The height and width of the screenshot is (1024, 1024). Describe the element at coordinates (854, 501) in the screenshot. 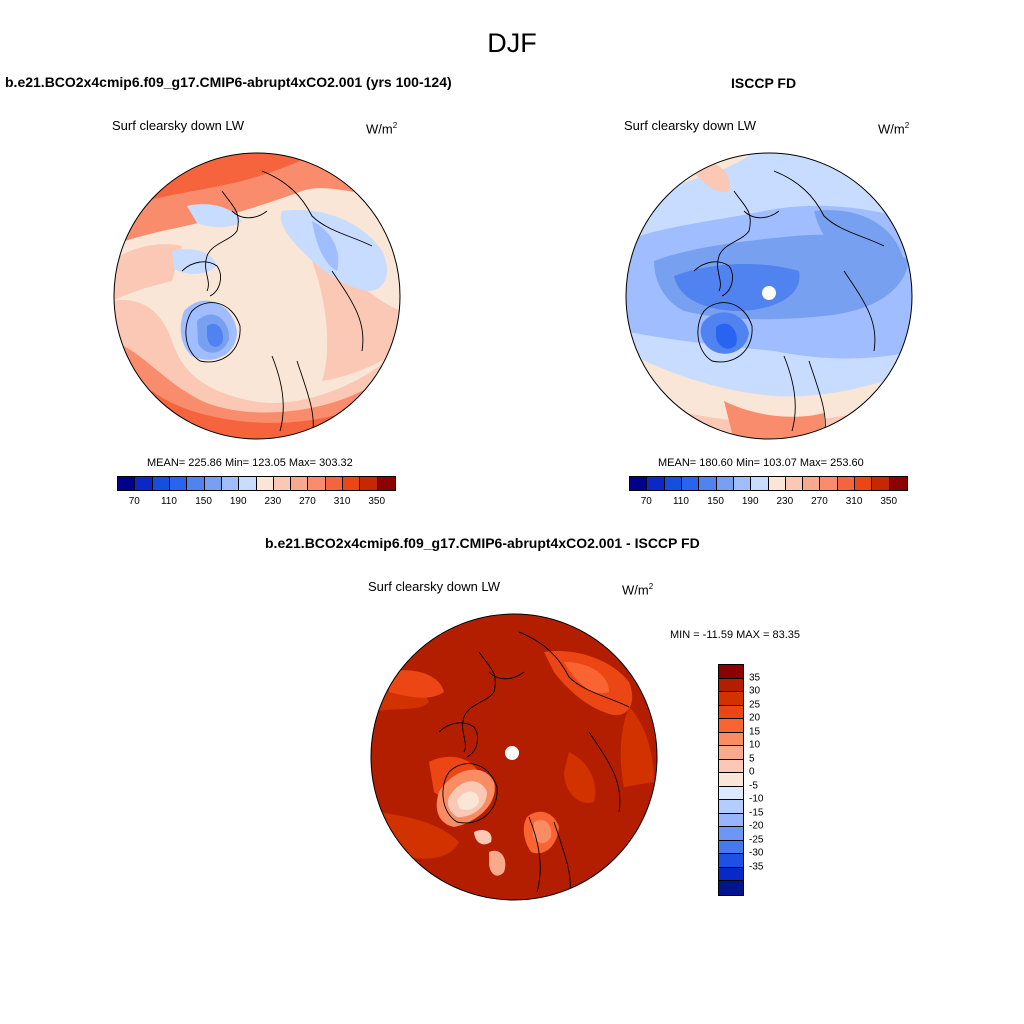

I see `right-colorbar-tick-label: 310` at that location.